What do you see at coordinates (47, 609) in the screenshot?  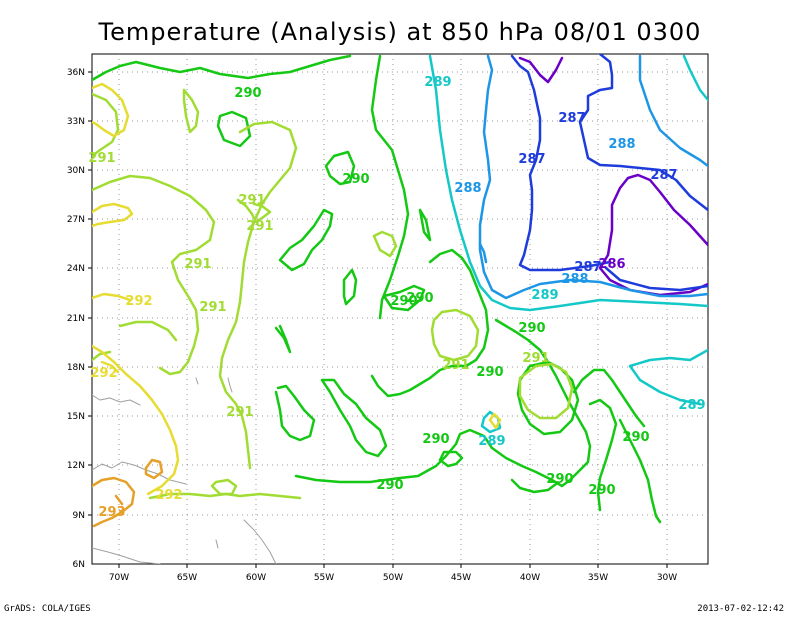 I see `footer-credit: GrADS: COLA/IGES` at bounding box center [47, 609].